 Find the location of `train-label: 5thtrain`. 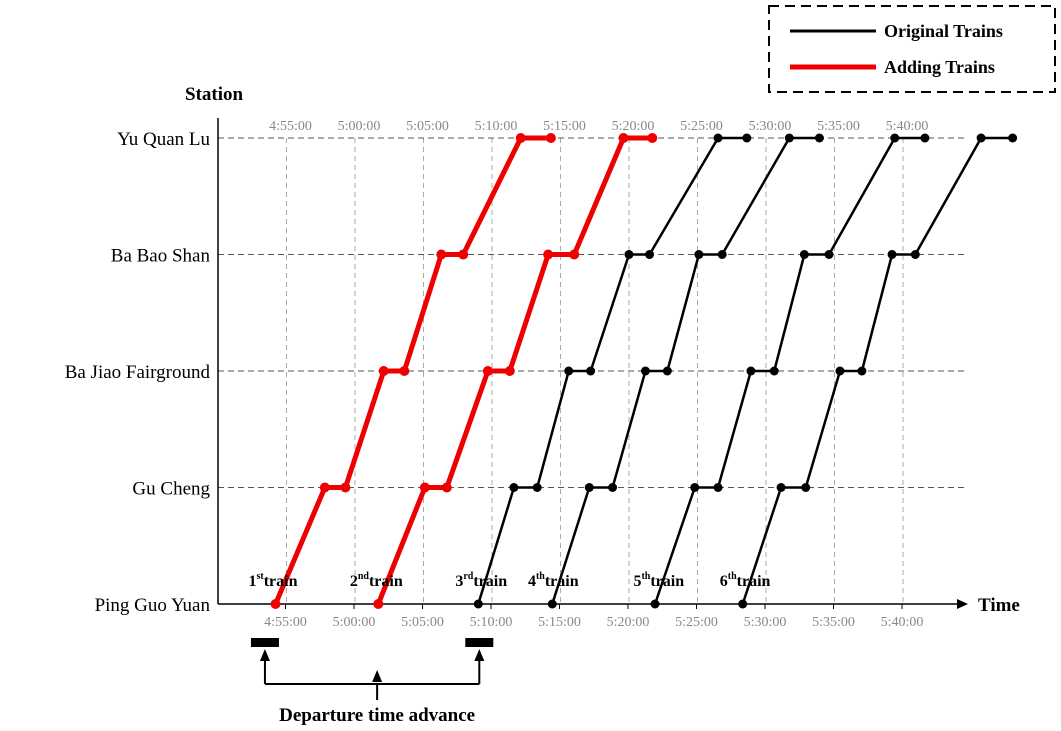

train-label: 5thtrain is located at coordinates (658, 580).